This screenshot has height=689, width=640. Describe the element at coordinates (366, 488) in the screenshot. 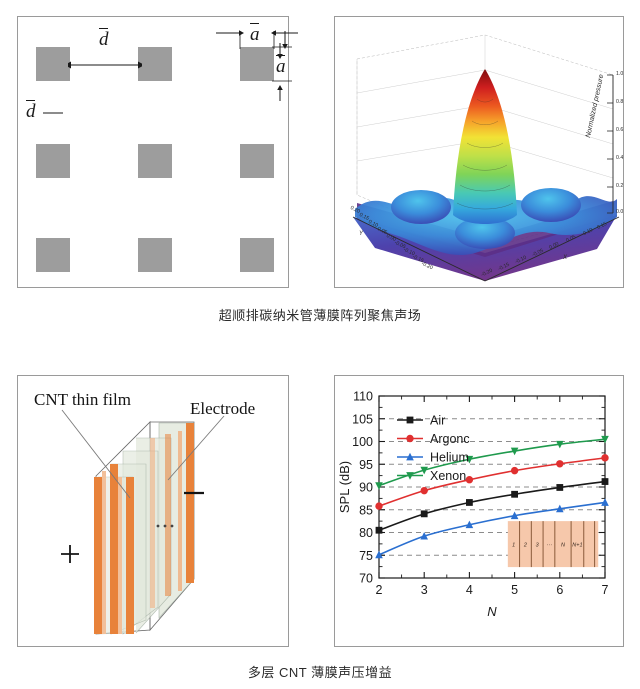

I see `y-tick-label: 90` at that location.